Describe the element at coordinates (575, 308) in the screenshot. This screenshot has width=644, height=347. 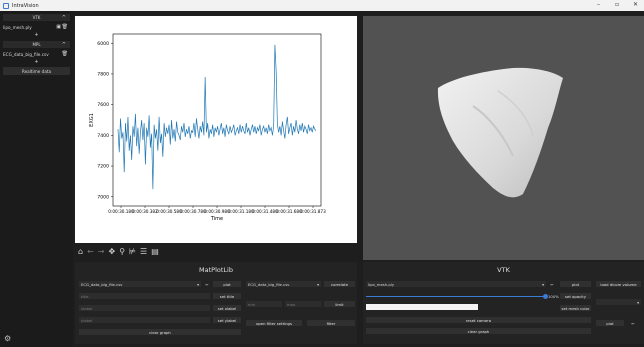
I see `set-mesh-color-button: set mesh color` at that location.